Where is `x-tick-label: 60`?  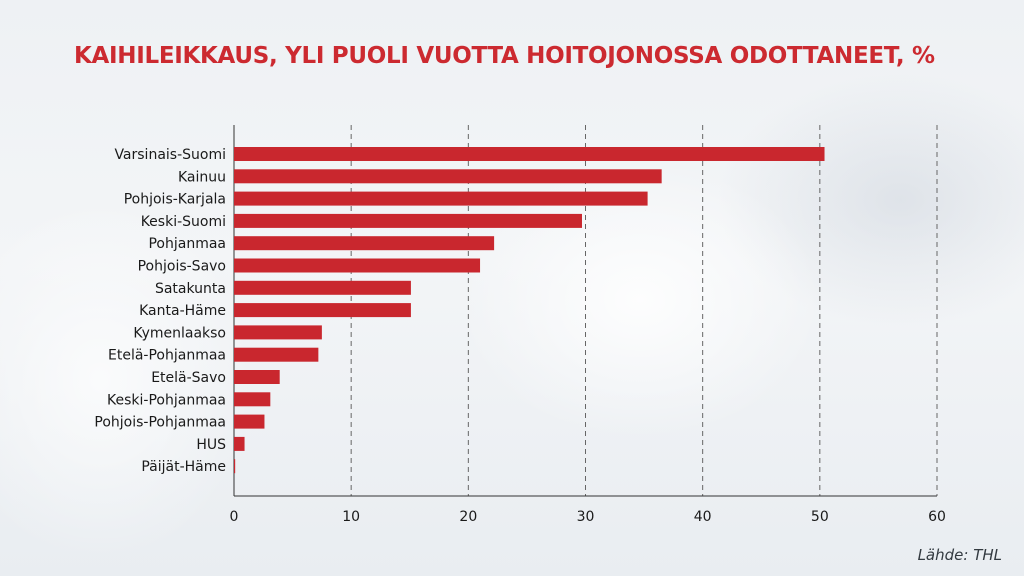 x-tick-label: 60 is located at coordinates (937, 517).